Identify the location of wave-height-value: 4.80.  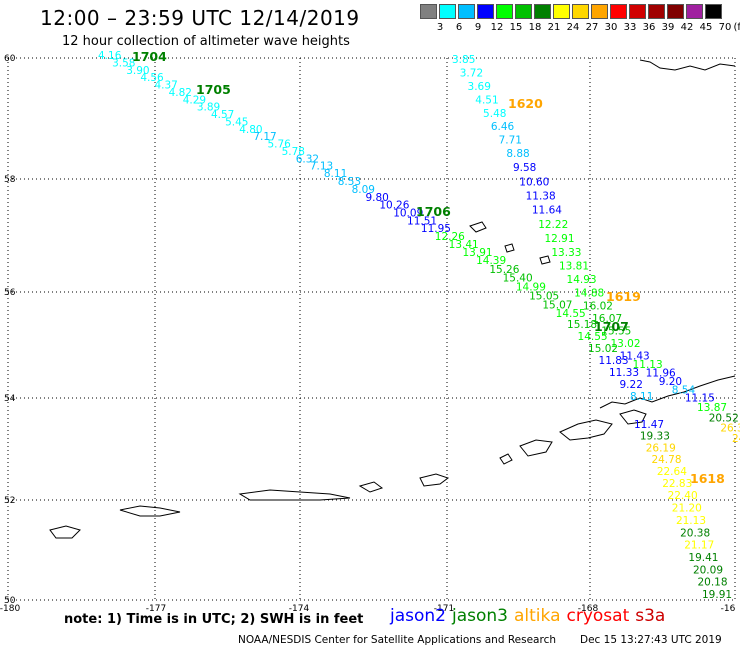
(250, 130).